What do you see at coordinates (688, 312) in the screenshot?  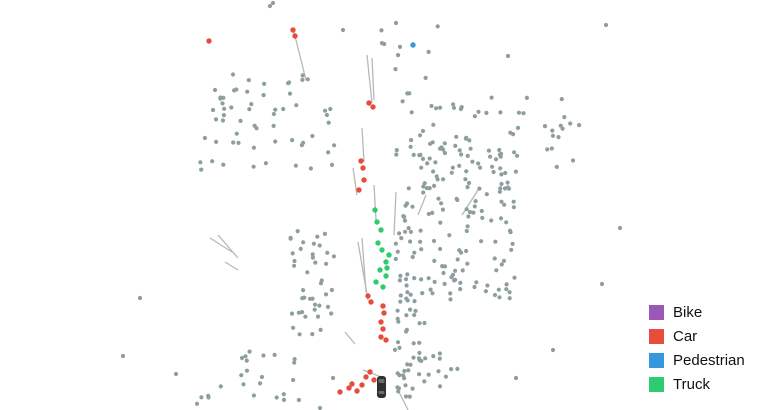 I see `legend-label-bike: Bike` at bounding box center [688, 312].